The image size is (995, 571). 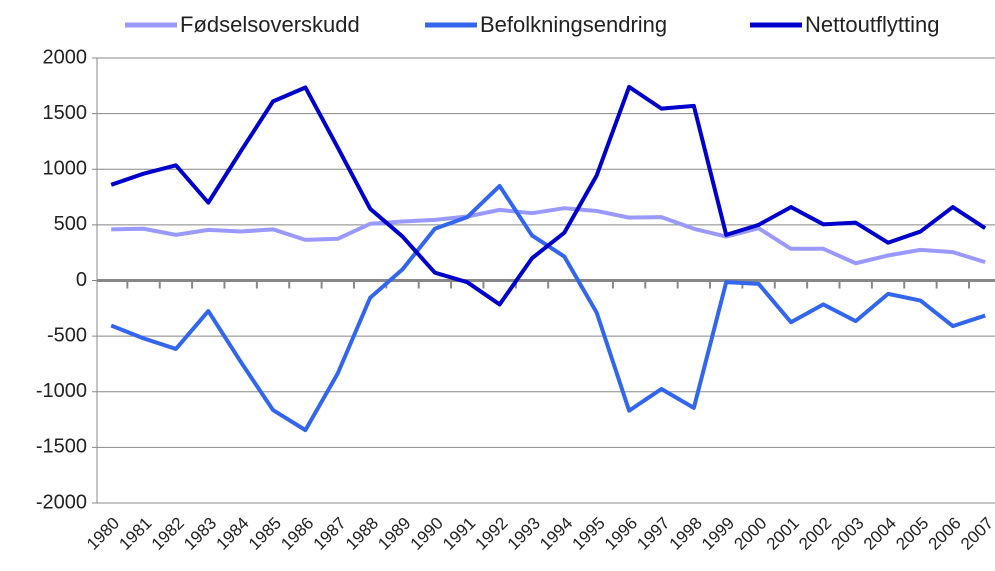 What do you see at coordinates (70, 224) in the screenshot?
I see `y-tick-label: 500` at bounding box center [70, 224].